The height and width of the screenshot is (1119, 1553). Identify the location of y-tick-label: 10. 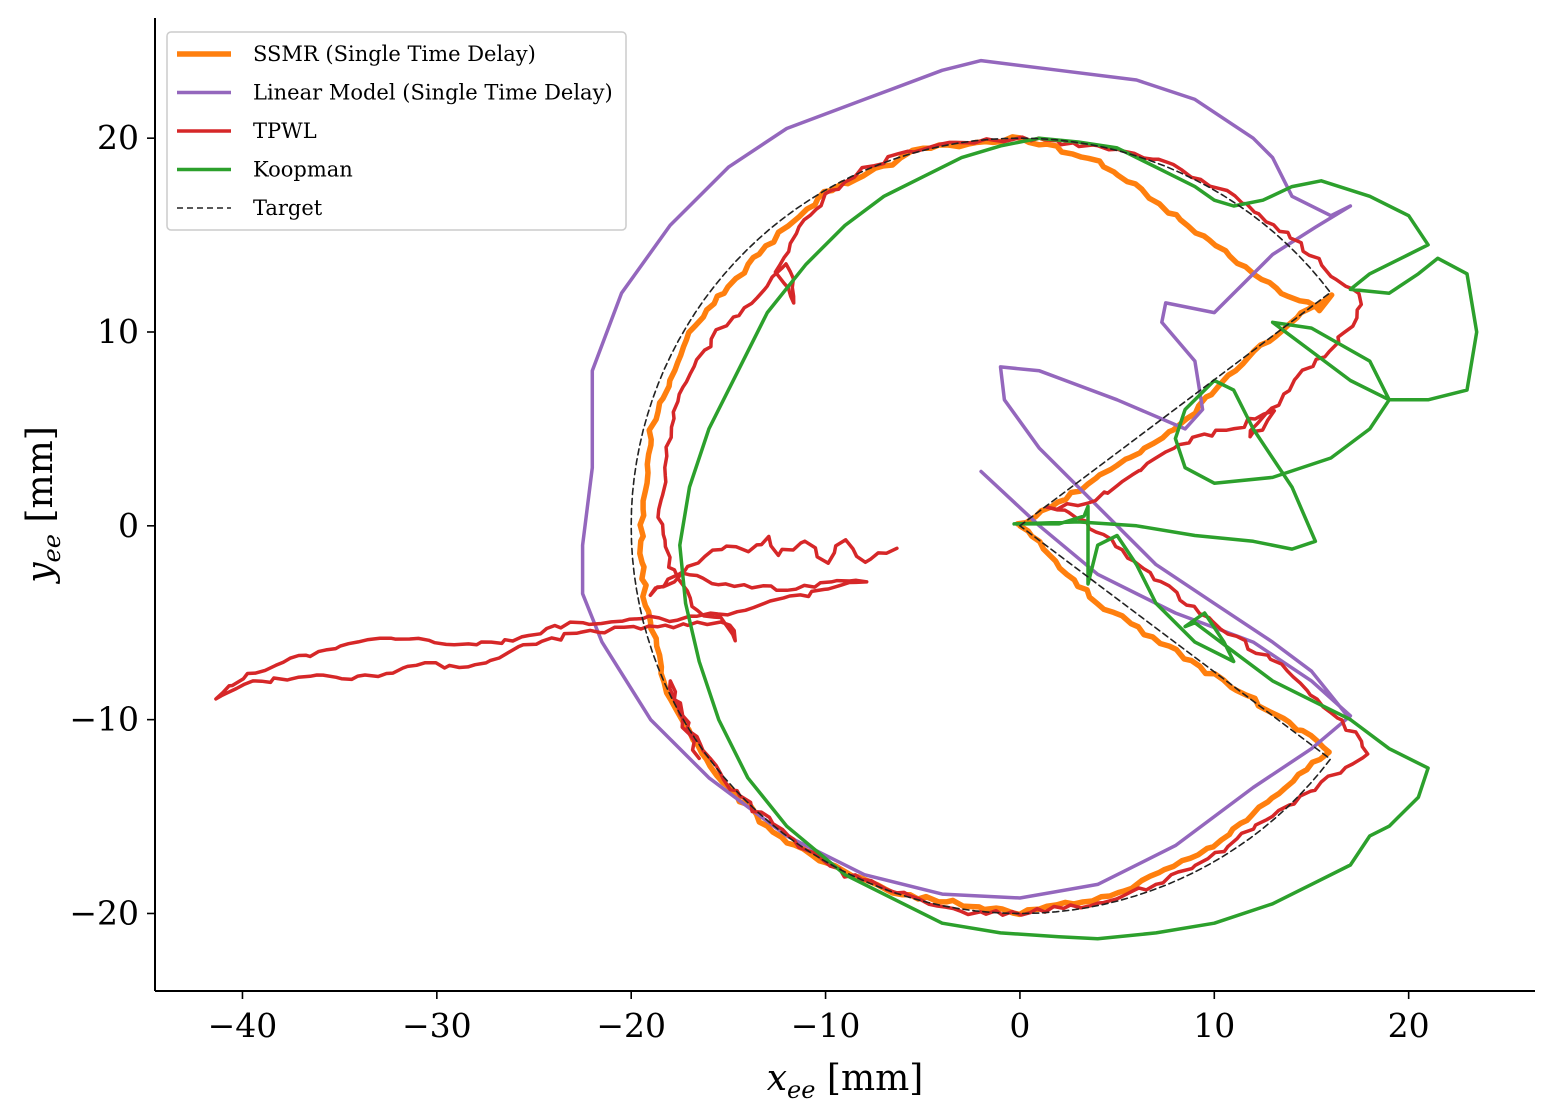
(118, 331).